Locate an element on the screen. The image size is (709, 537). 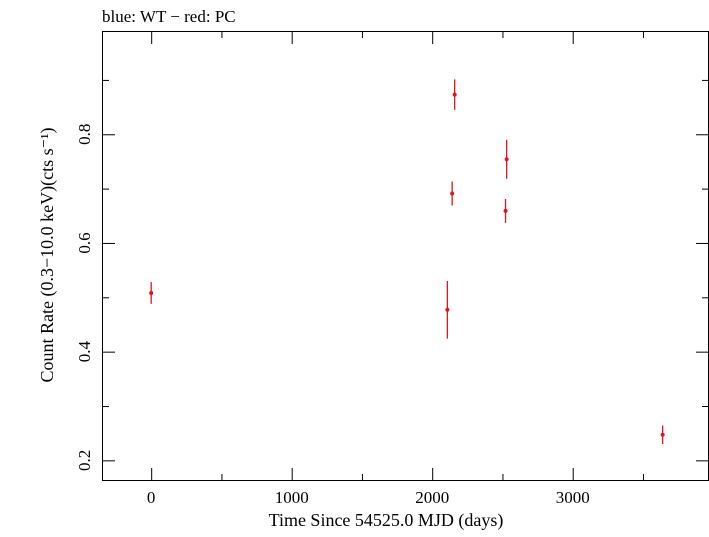
x-tick-label: 1000 is located at coordinates (292, 497).